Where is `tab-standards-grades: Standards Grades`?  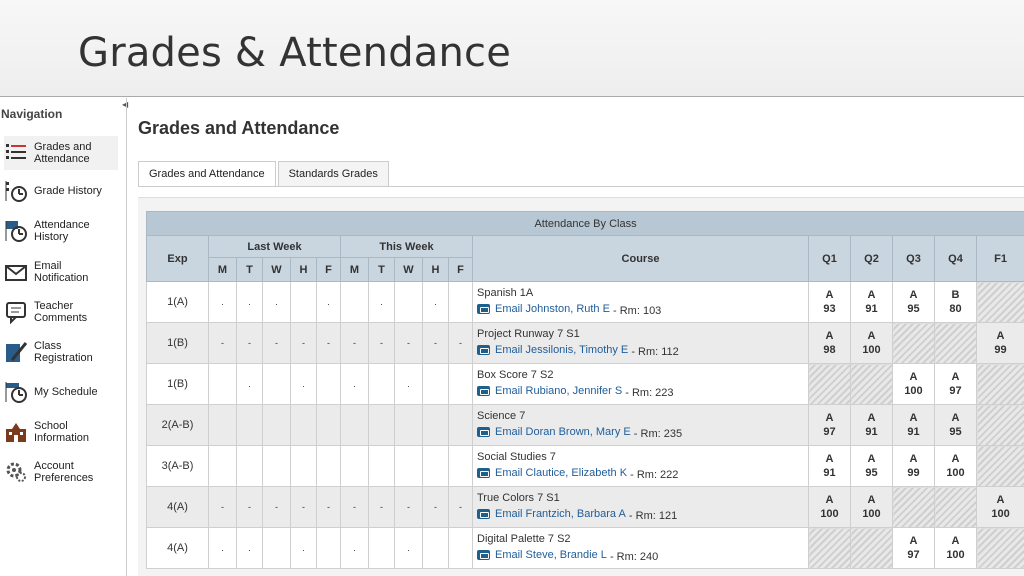
tab-standards-grades: Standards Grades is located at coordinates (333, 174).